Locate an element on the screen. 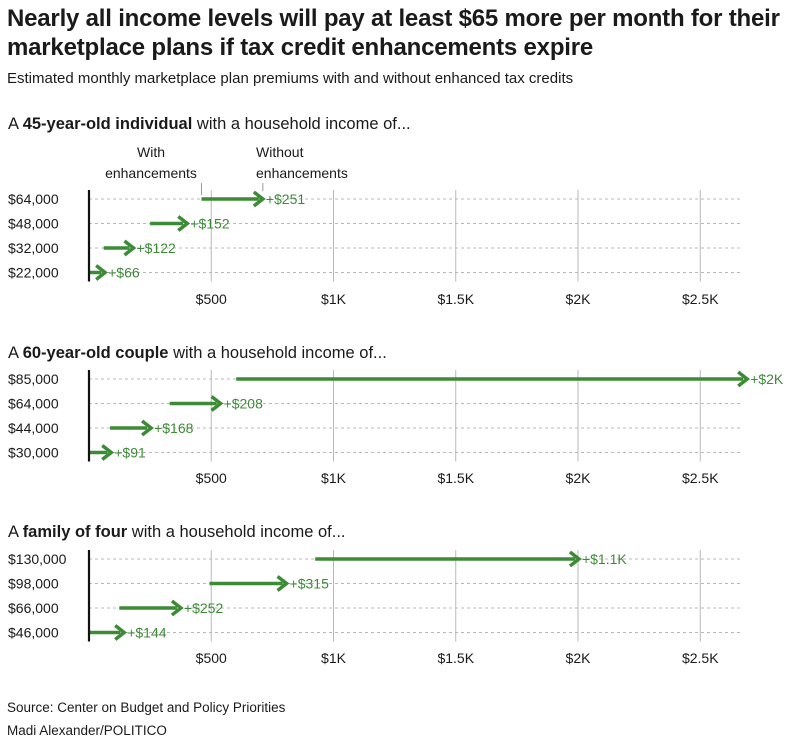  panel-1-change-label: +$122 is located at coordinates (156, 248).